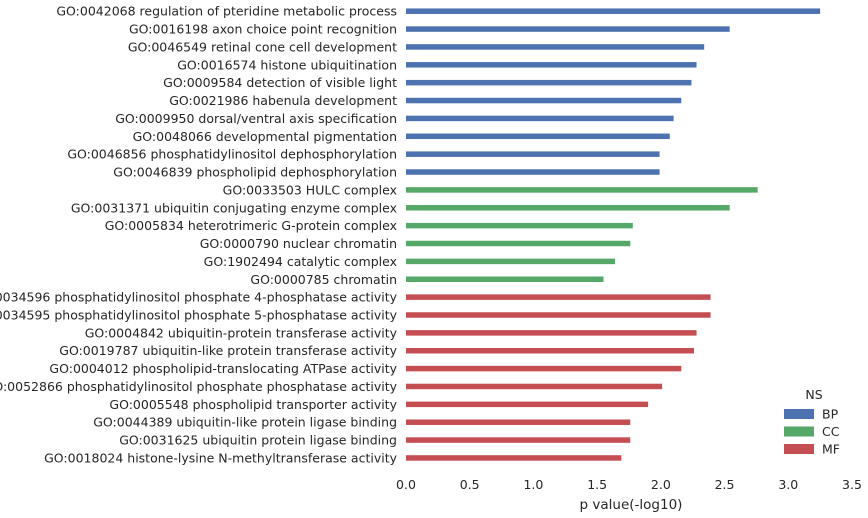 This screenshot has width=868, height=518. I want to click on legend-swatch-mf, so click(799, 449).